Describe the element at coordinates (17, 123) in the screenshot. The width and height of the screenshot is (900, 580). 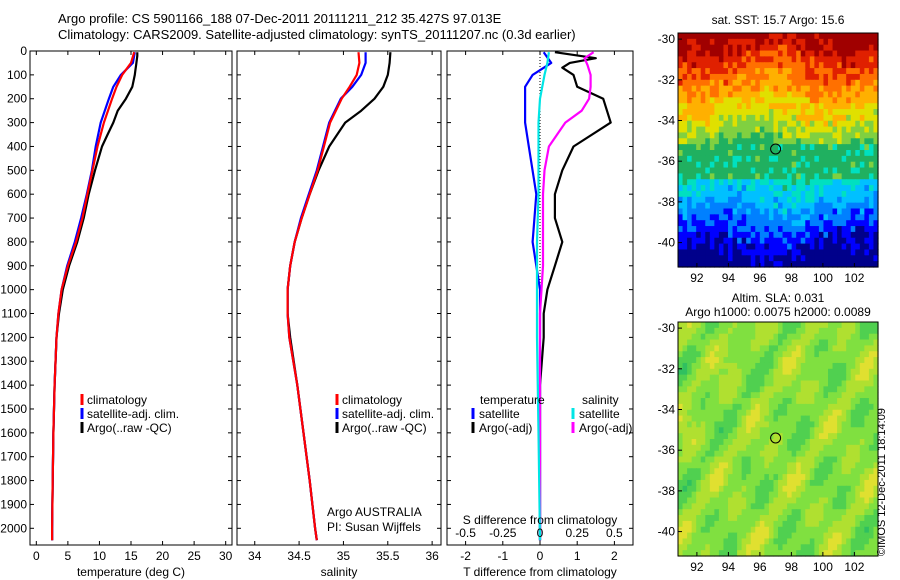
I see `depth-tick-label: 300` at that location.